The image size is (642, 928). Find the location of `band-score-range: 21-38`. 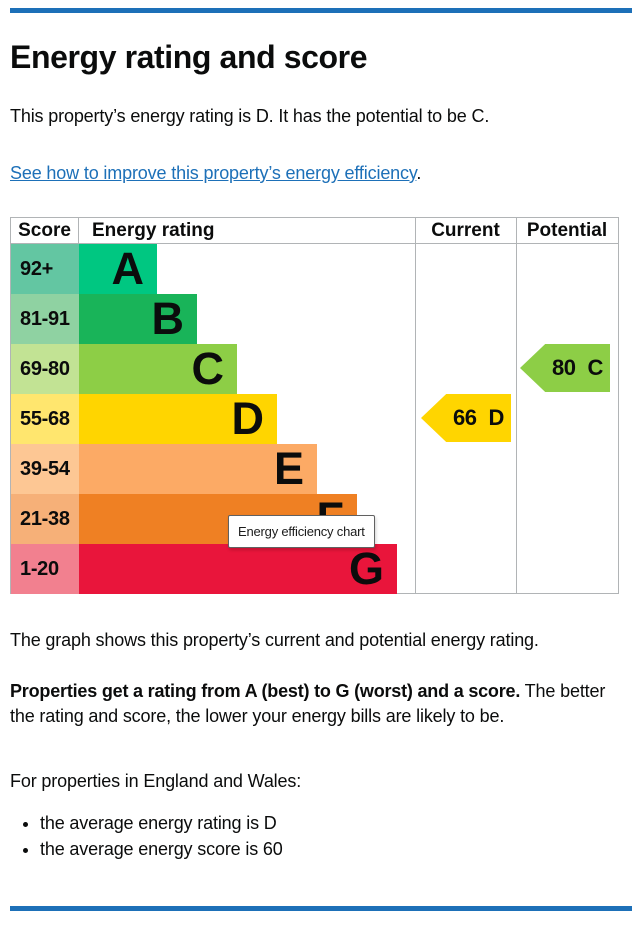

band-score-range: 21-38 is located at coordinates (45, 519).